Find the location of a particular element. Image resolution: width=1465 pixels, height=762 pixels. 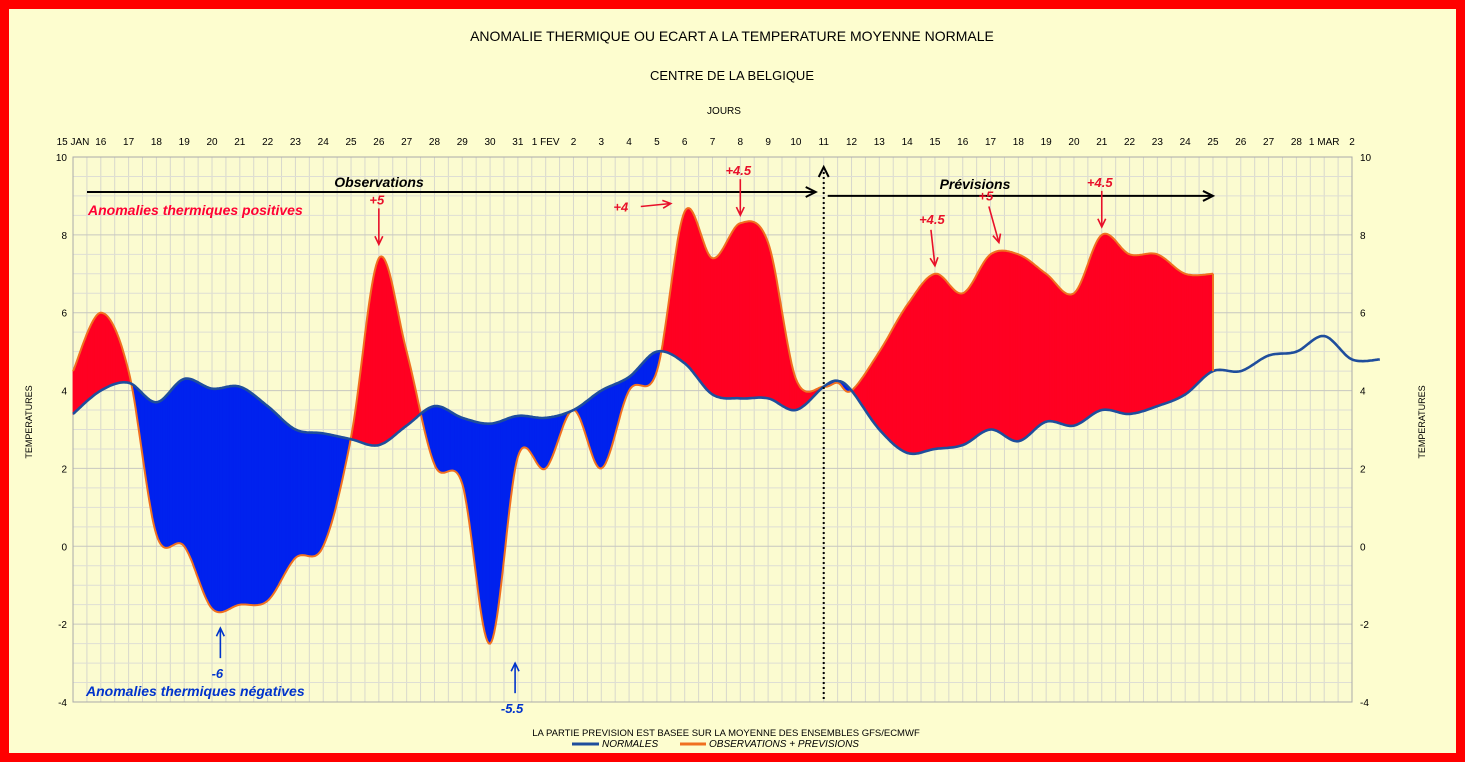

x-tick-label: 30 is located at coordinates (491, 142).